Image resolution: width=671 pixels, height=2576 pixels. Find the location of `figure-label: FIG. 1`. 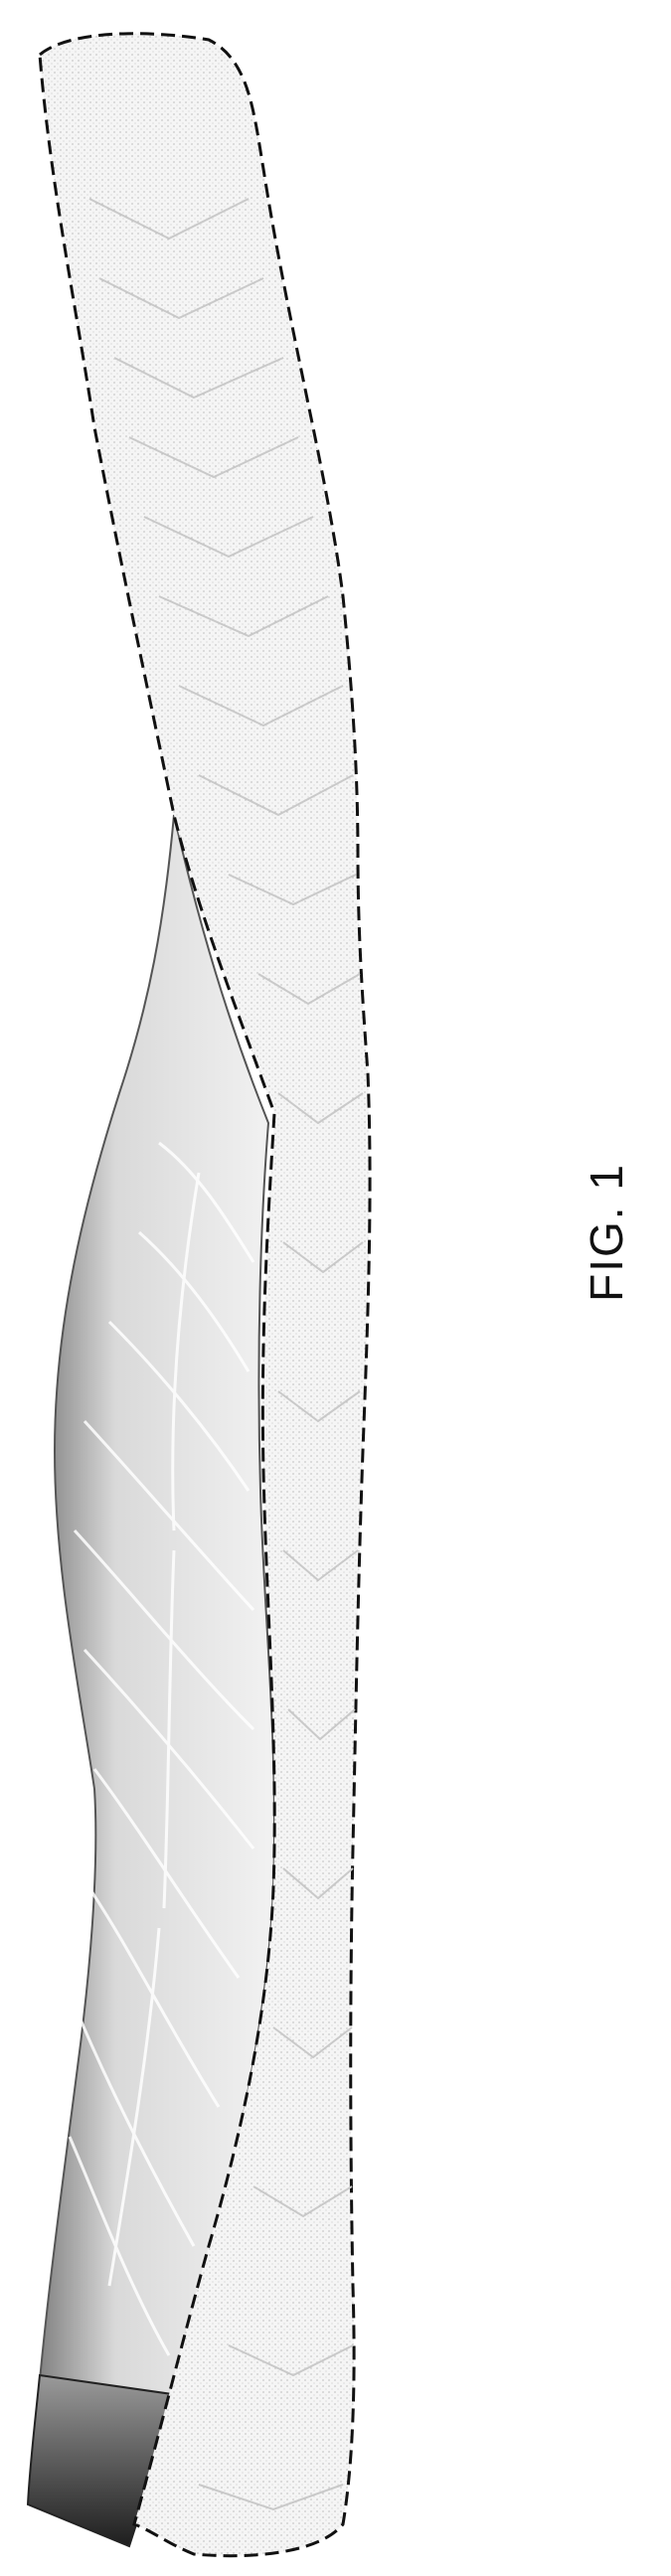

figure-label: FIG. 1 is located at coordinates (607, 1232).